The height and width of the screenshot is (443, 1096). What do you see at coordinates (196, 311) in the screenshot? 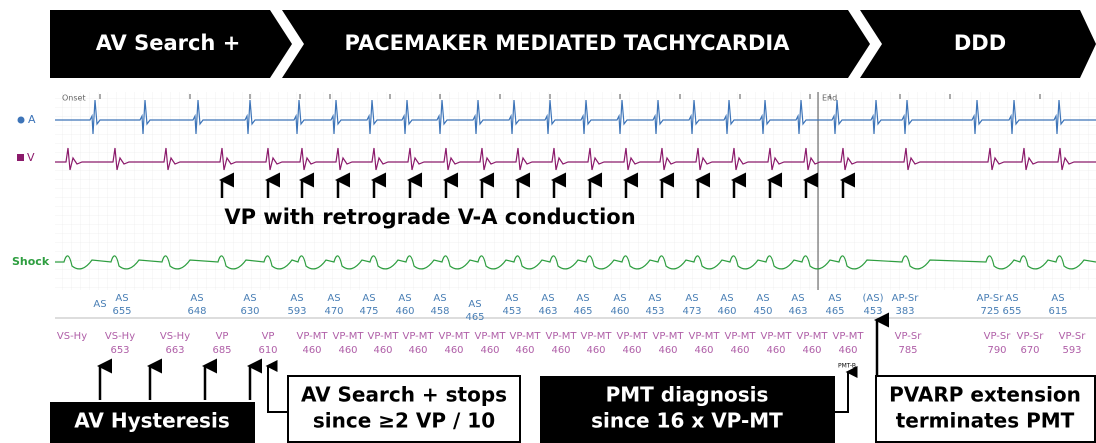
I see `atrial-interval: 648` at bounding box center [196, 311].